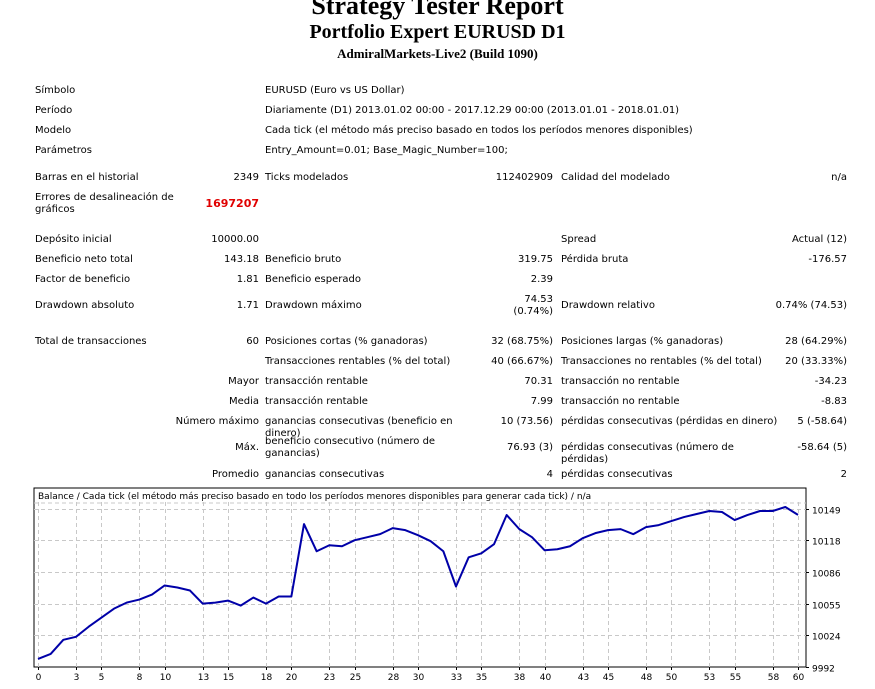 This screenshot has height=689, width=875. I want to click on stat-label: Total de transacciones, so click(91, 341).